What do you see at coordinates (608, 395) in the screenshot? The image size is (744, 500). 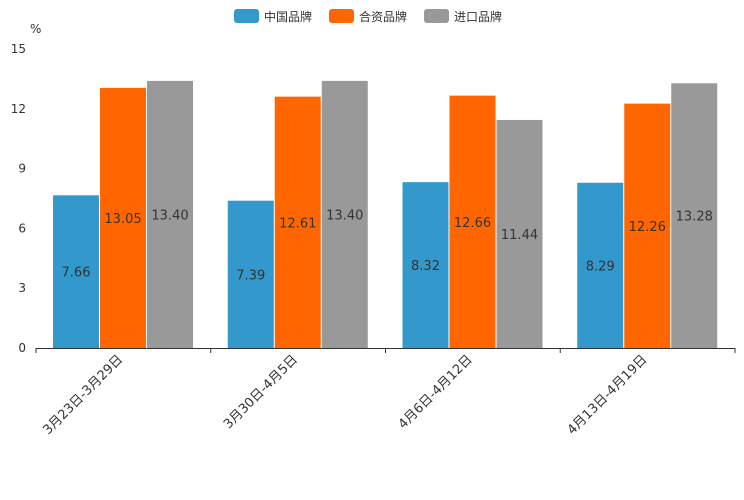 I see `x-tick-label: 4月13日-4月19日` at bounding box center [608, 395].